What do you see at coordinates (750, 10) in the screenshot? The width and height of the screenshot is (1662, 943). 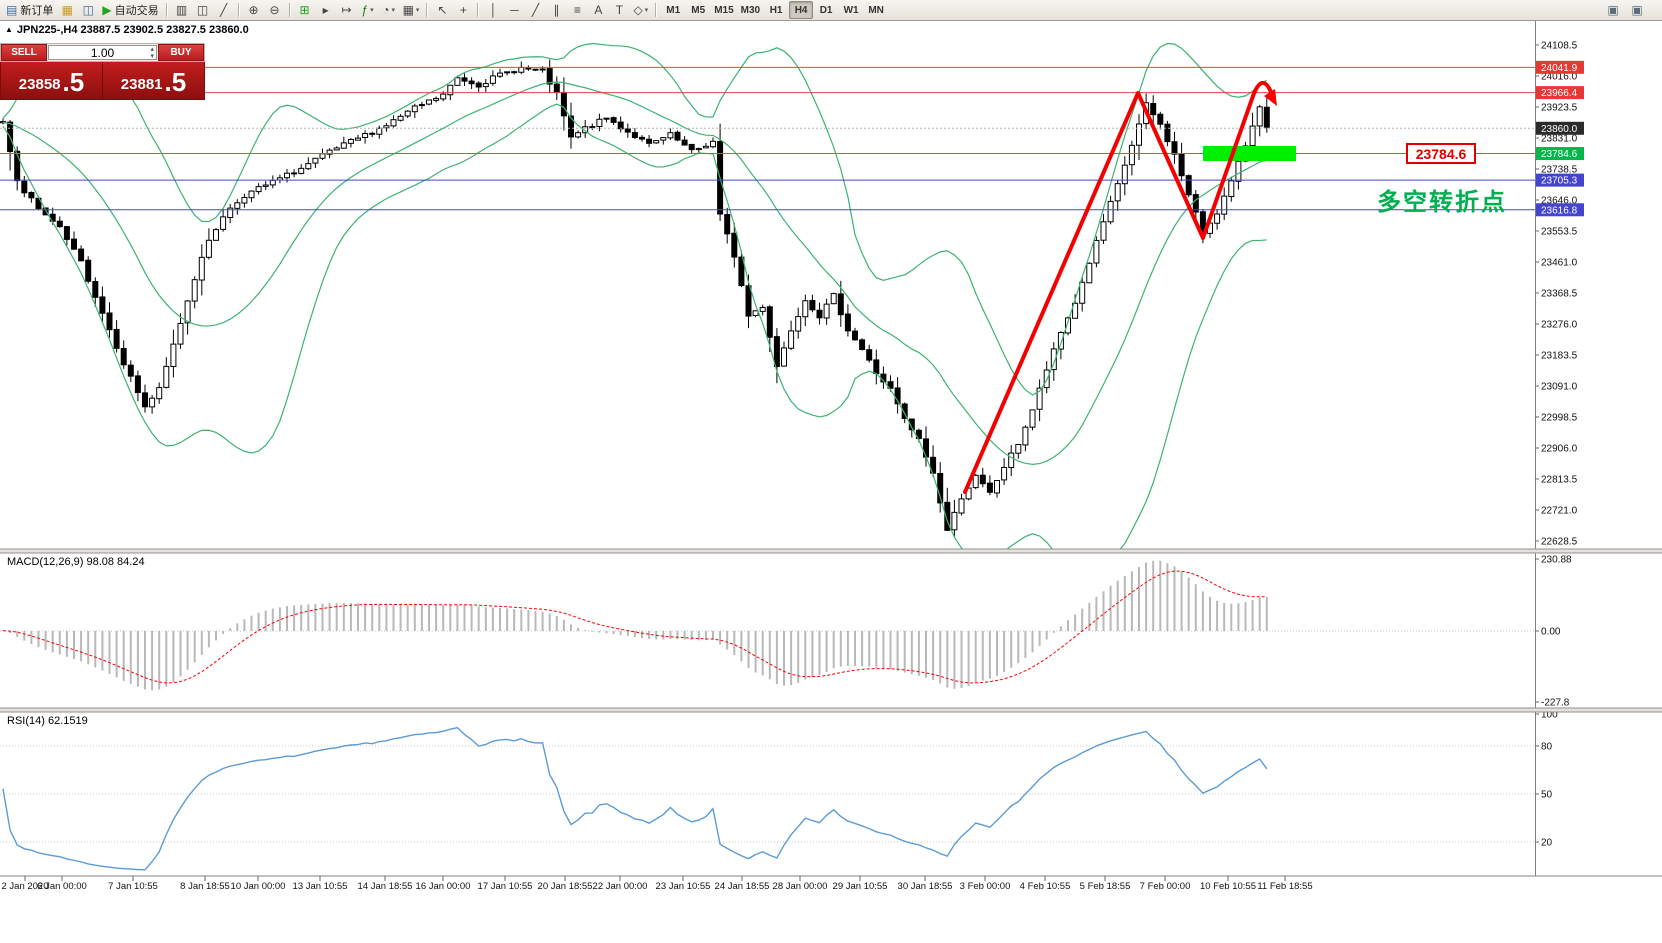 I see `timeframe-m30-button: M30` at bounding box center [750, 10].